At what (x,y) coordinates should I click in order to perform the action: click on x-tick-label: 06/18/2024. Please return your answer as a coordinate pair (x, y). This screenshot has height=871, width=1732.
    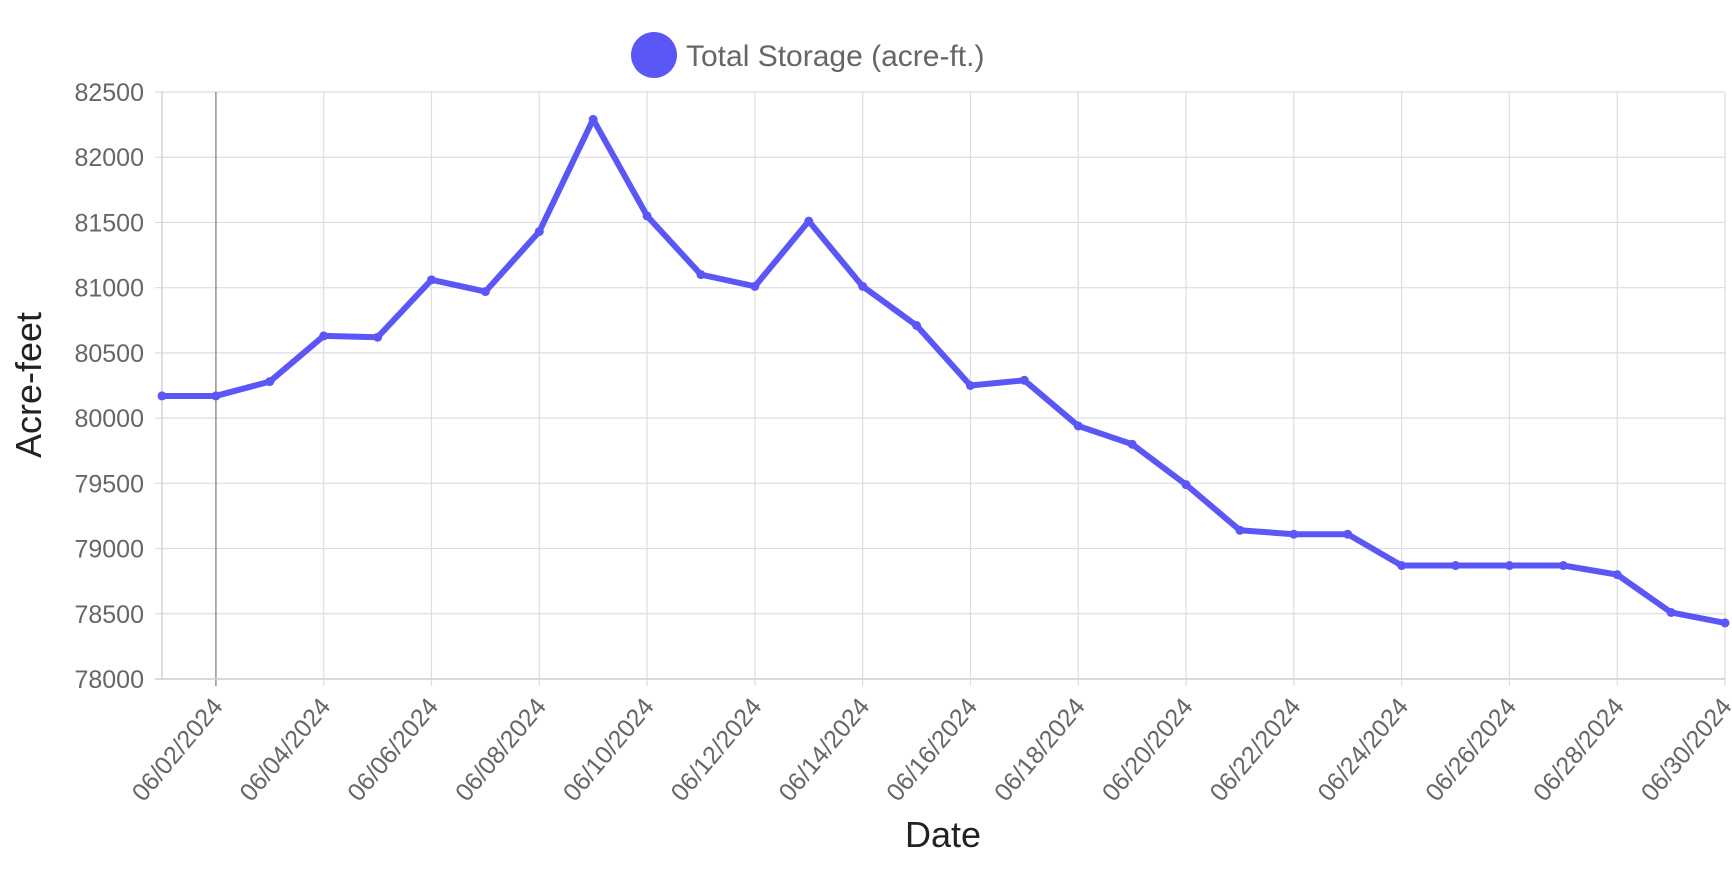
    Looking at the image, I should click on (1040, 750).